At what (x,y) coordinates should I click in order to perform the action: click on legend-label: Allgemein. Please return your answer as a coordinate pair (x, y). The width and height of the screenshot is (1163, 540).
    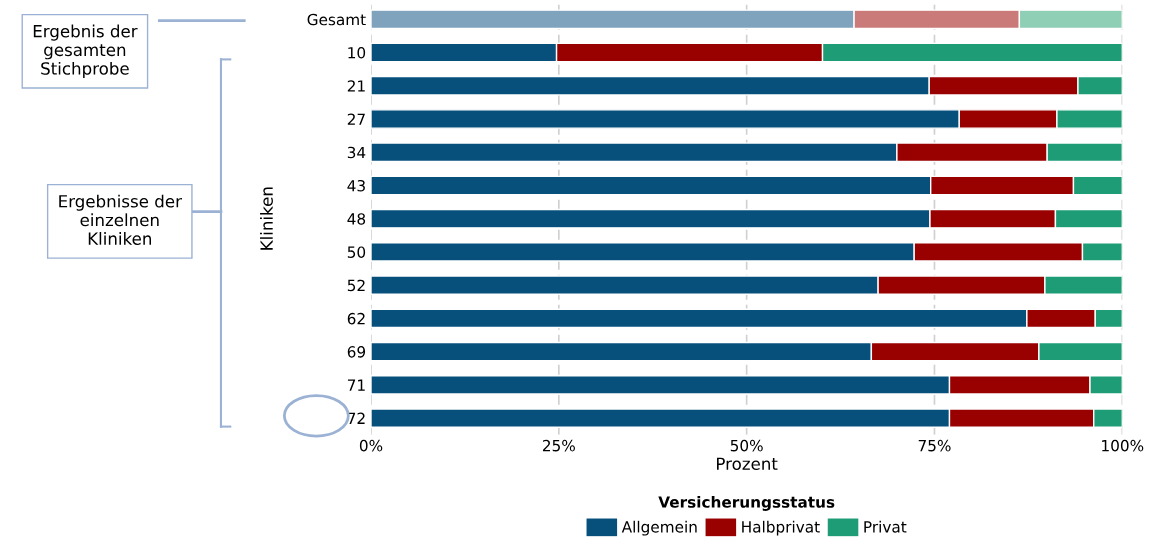
    Looking at the image, I should click on (659, 528).